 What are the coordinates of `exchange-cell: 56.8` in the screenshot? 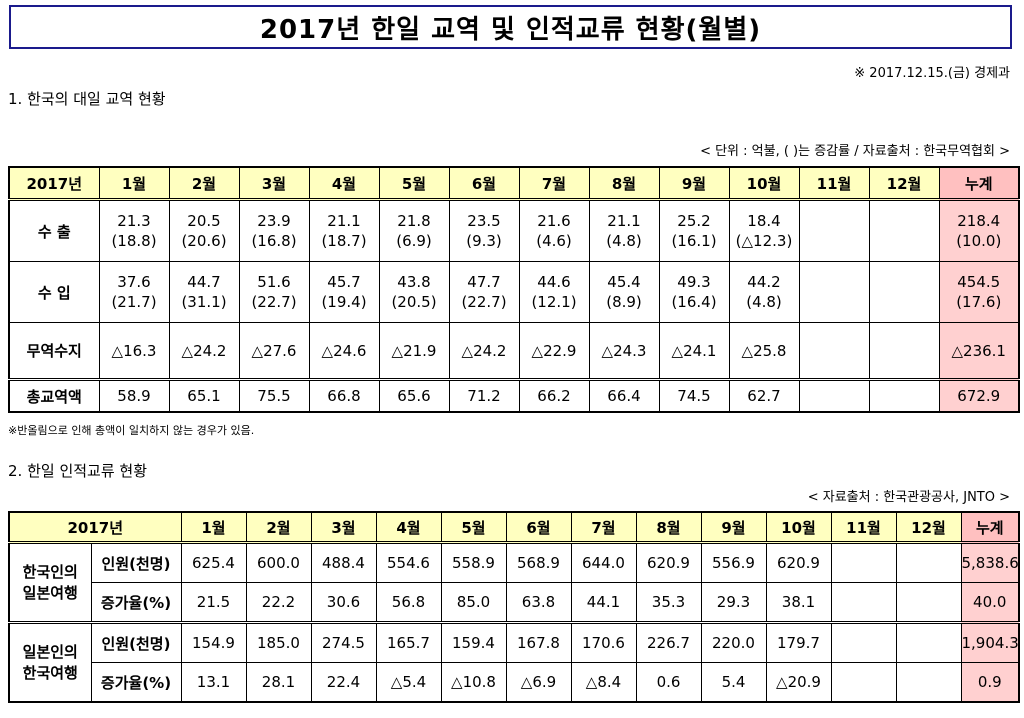 It's located at (408, 602).